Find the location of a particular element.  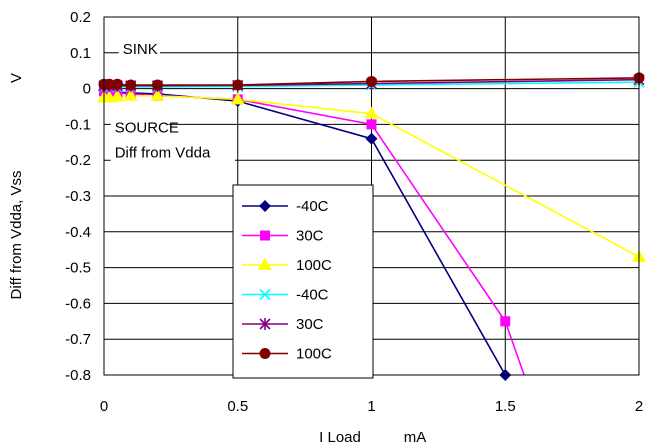

legend: -40C 30C 100C -40C 30C 100C is located at coordinates (303, 281).